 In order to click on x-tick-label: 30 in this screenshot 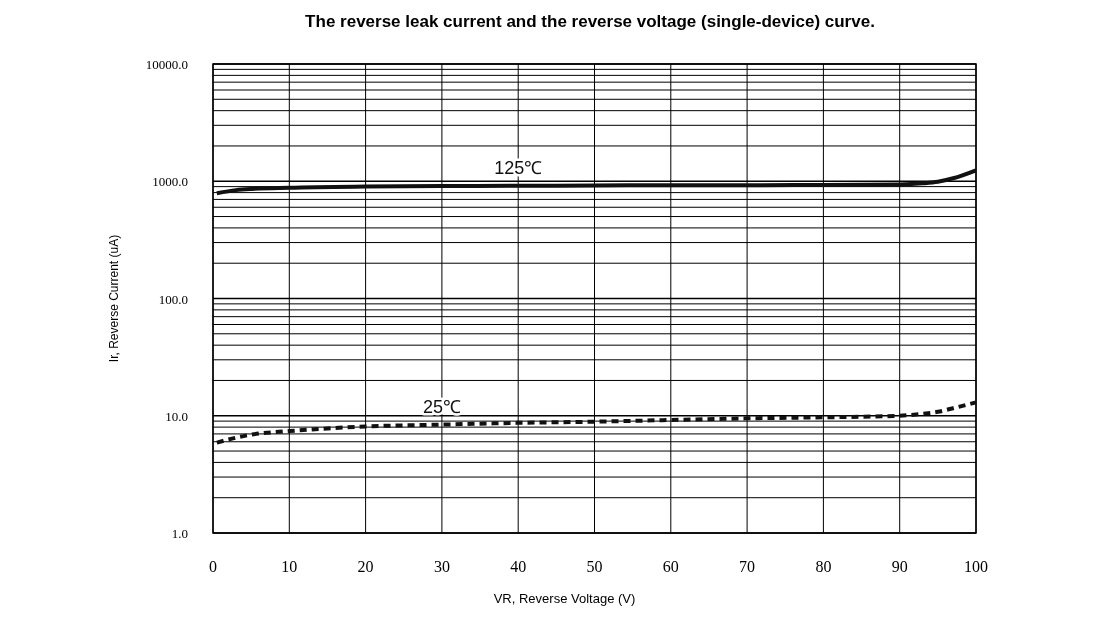, I will do `click(441, 566)`.